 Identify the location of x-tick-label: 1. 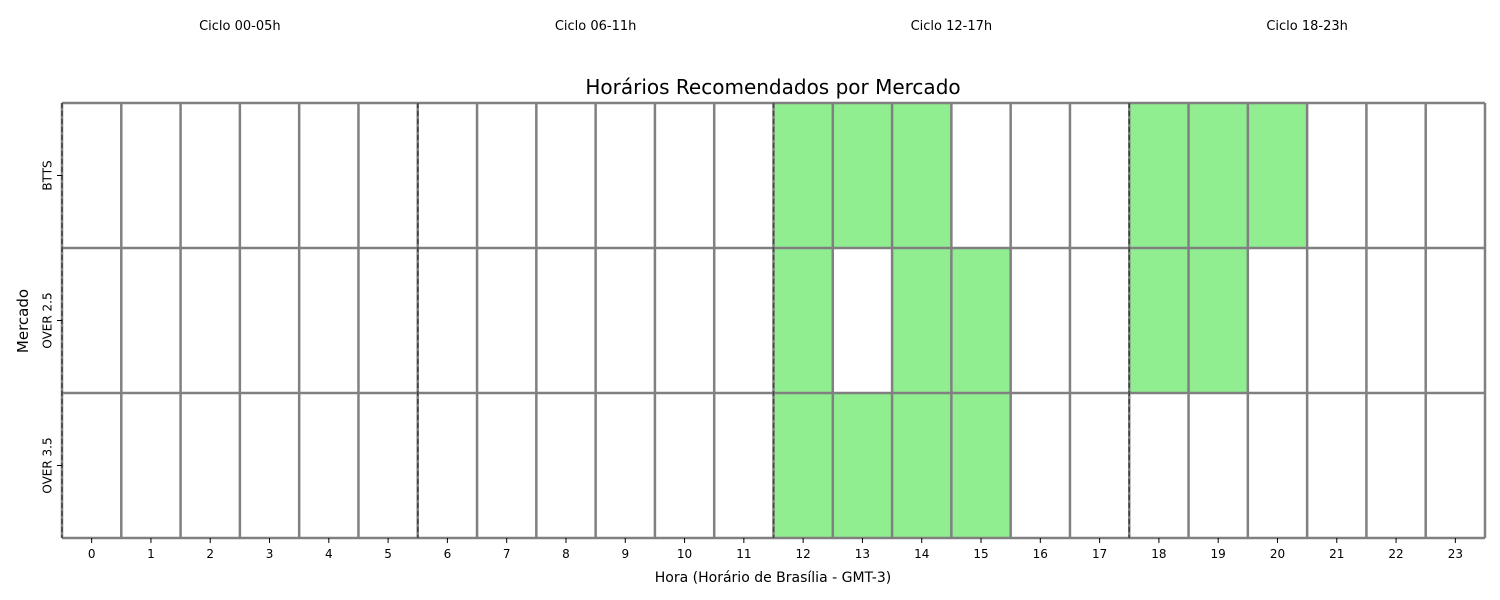
(151, 554).